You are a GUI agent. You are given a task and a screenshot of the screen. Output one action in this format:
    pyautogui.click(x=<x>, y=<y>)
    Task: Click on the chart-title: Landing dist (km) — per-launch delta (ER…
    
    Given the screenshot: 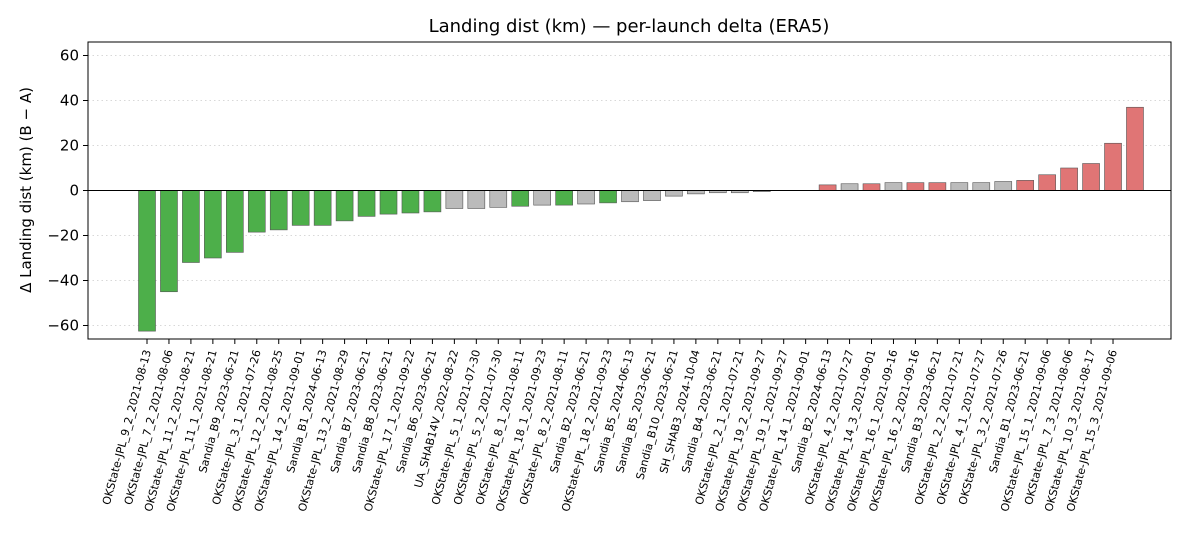 What is the action you would take?
    pyautogui.click(x=629, y=26)
    